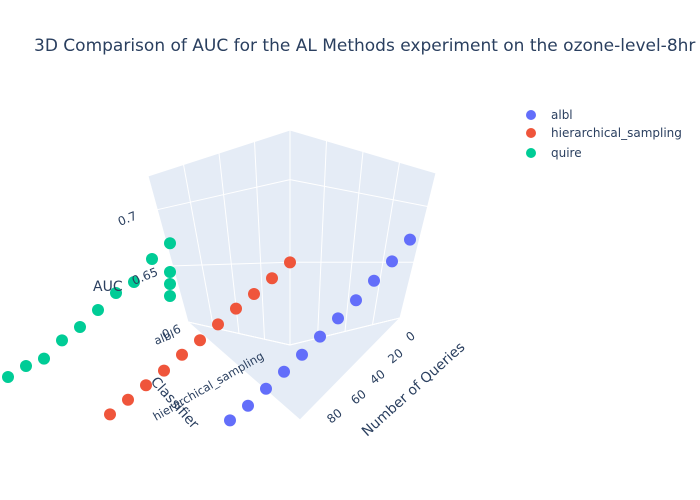 This screenshot has height=500, width=700. I want to click on y-axis-title: Classifier, so click(174, 403).